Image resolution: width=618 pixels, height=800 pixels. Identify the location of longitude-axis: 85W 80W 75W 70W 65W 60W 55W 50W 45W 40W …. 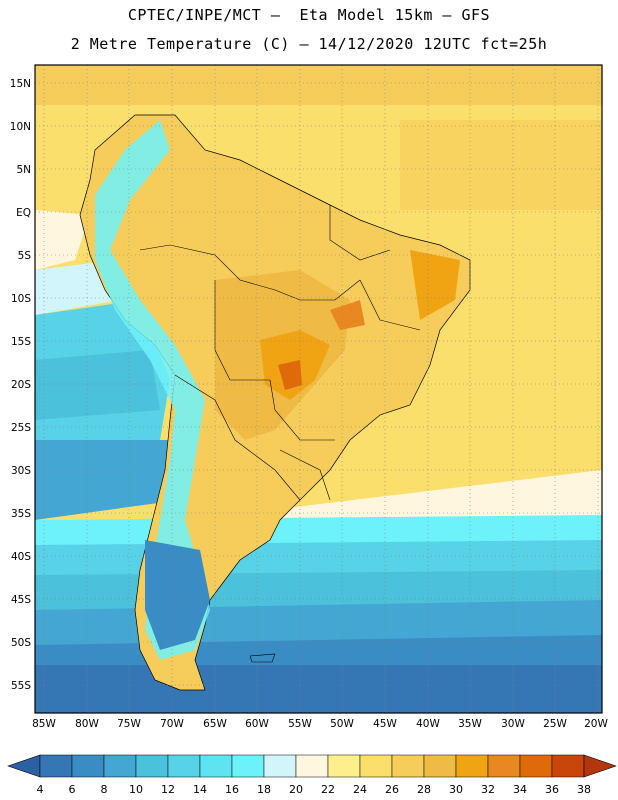
(320, 724).